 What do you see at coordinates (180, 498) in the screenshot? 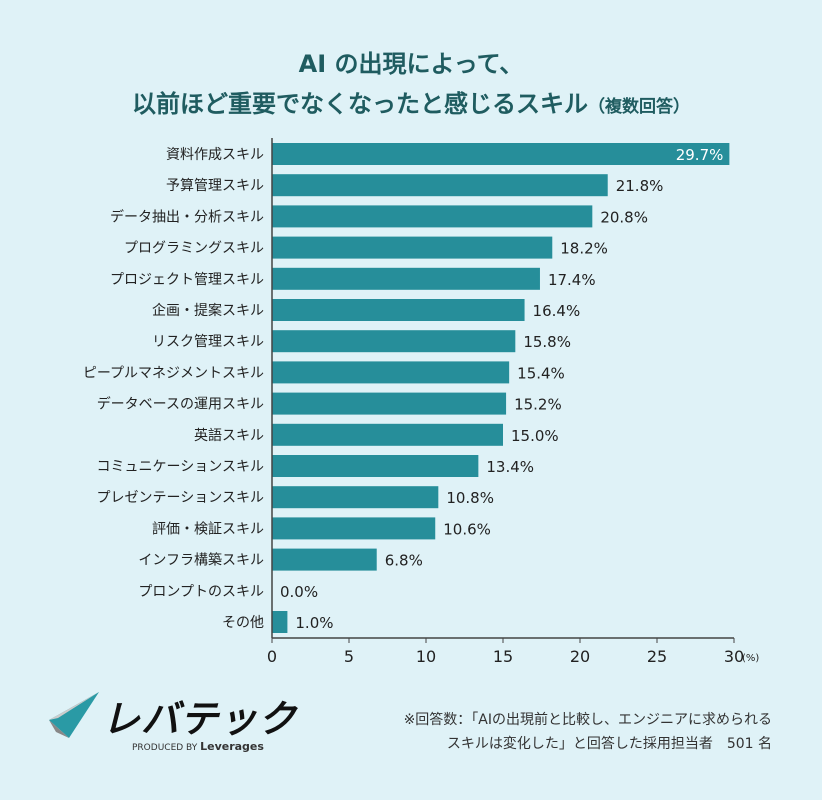
I see `category-label: プレゼンテーションスキル` at bounding box center [180, 498].